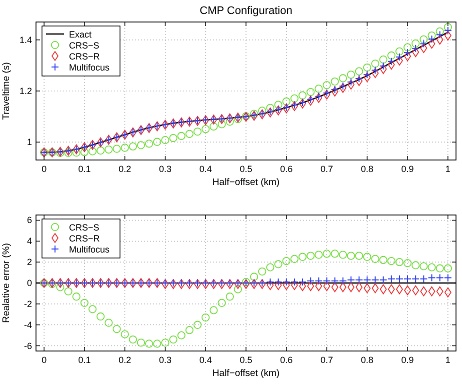  Describe the element at coordinates (246, 169) in the screenshot. I see `x-tick-label: 0.5` at that location.